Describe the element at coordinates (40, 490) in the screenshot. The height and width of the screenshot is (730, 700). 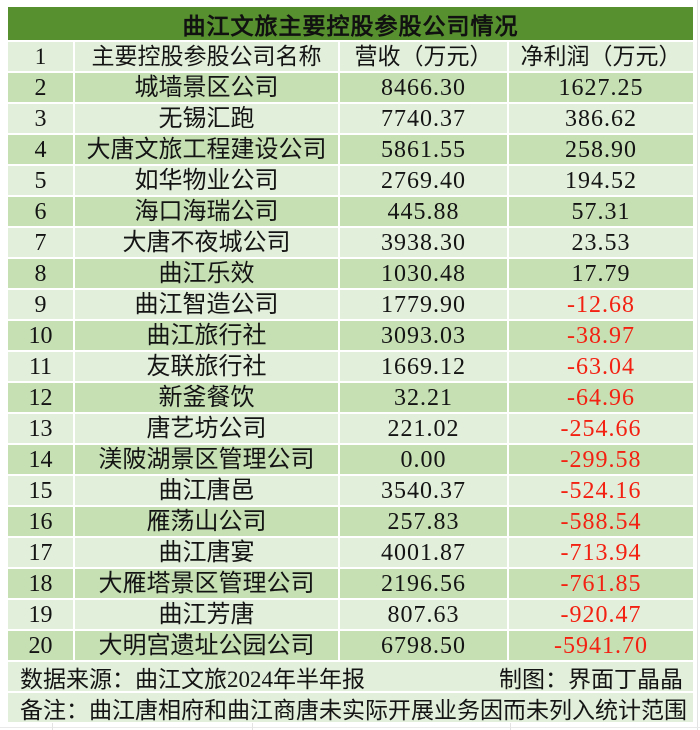
I see `row-index-cell: 15` at that location.